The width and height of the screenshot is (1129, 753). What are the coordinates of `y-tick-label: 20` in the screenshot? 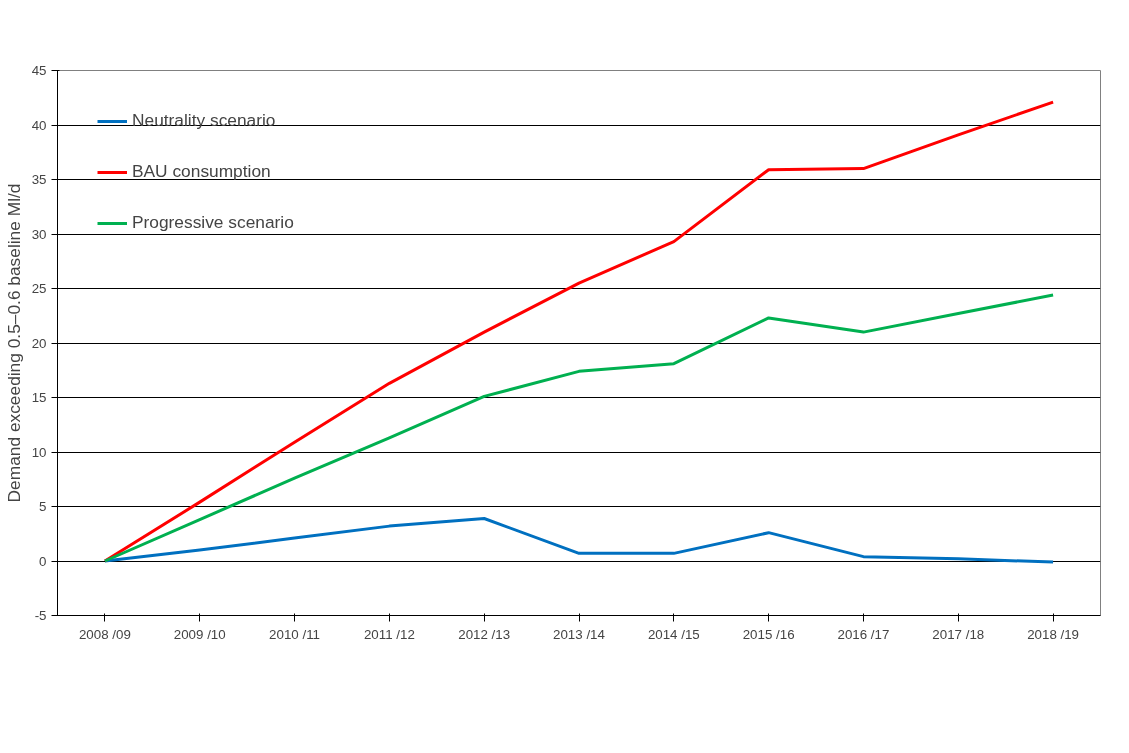 It's located at (39, 343).